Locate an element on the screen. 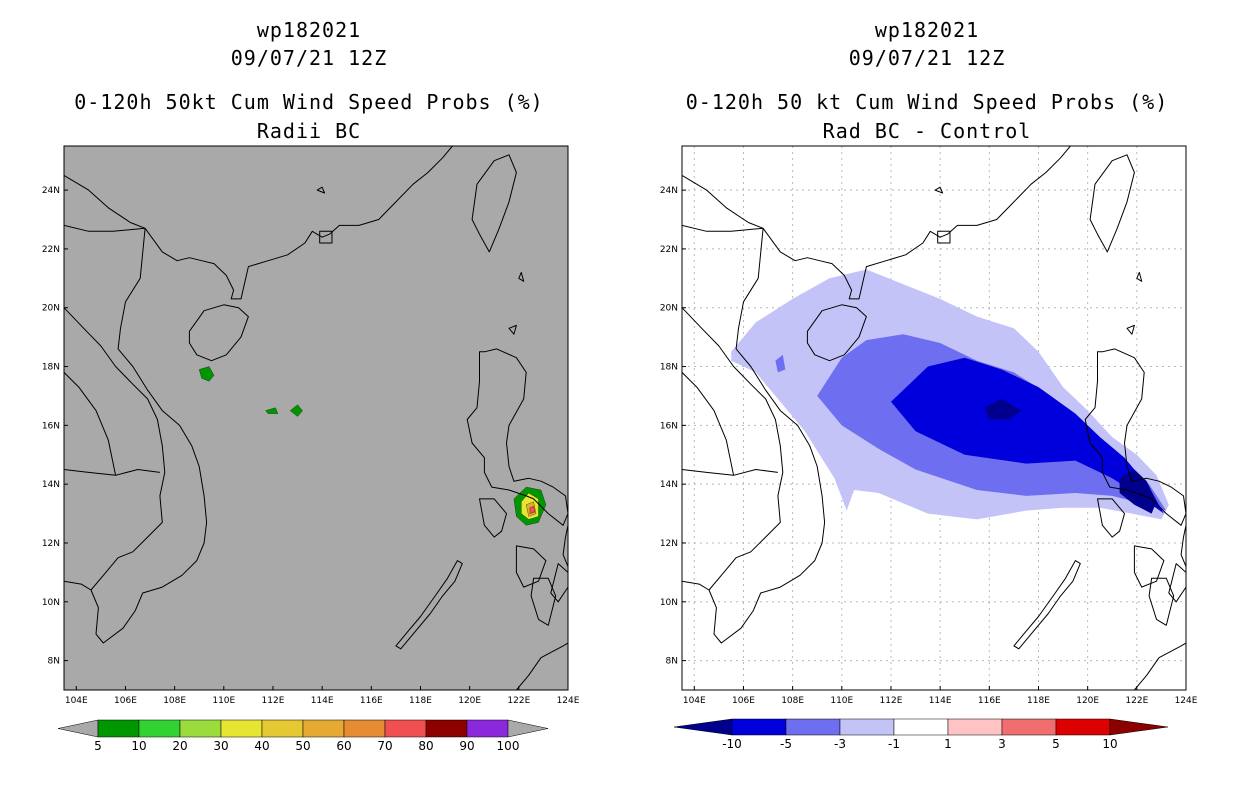  left-colorbar-label: 100 is located at coordinates (508, 746).